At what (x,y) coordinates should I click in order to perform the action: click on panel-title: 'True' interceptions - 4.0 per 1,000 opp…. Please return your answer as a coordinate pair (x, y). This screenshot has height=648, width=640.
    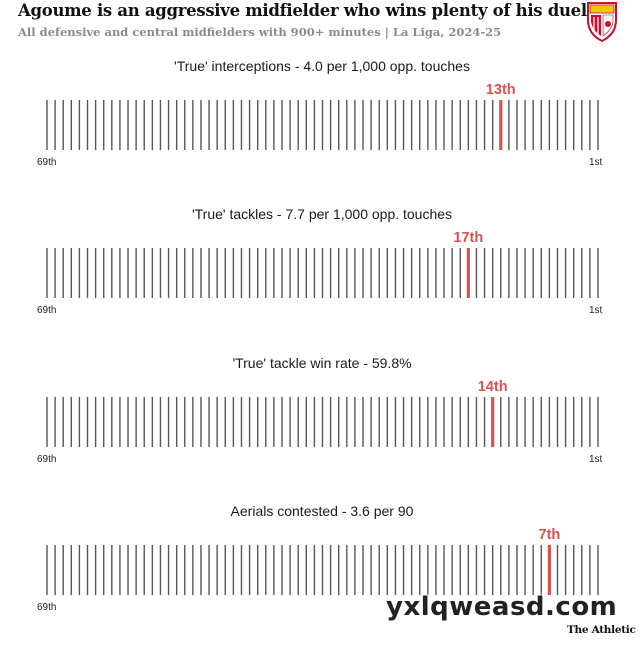
    Looking at the image, I should click on (322, 66).